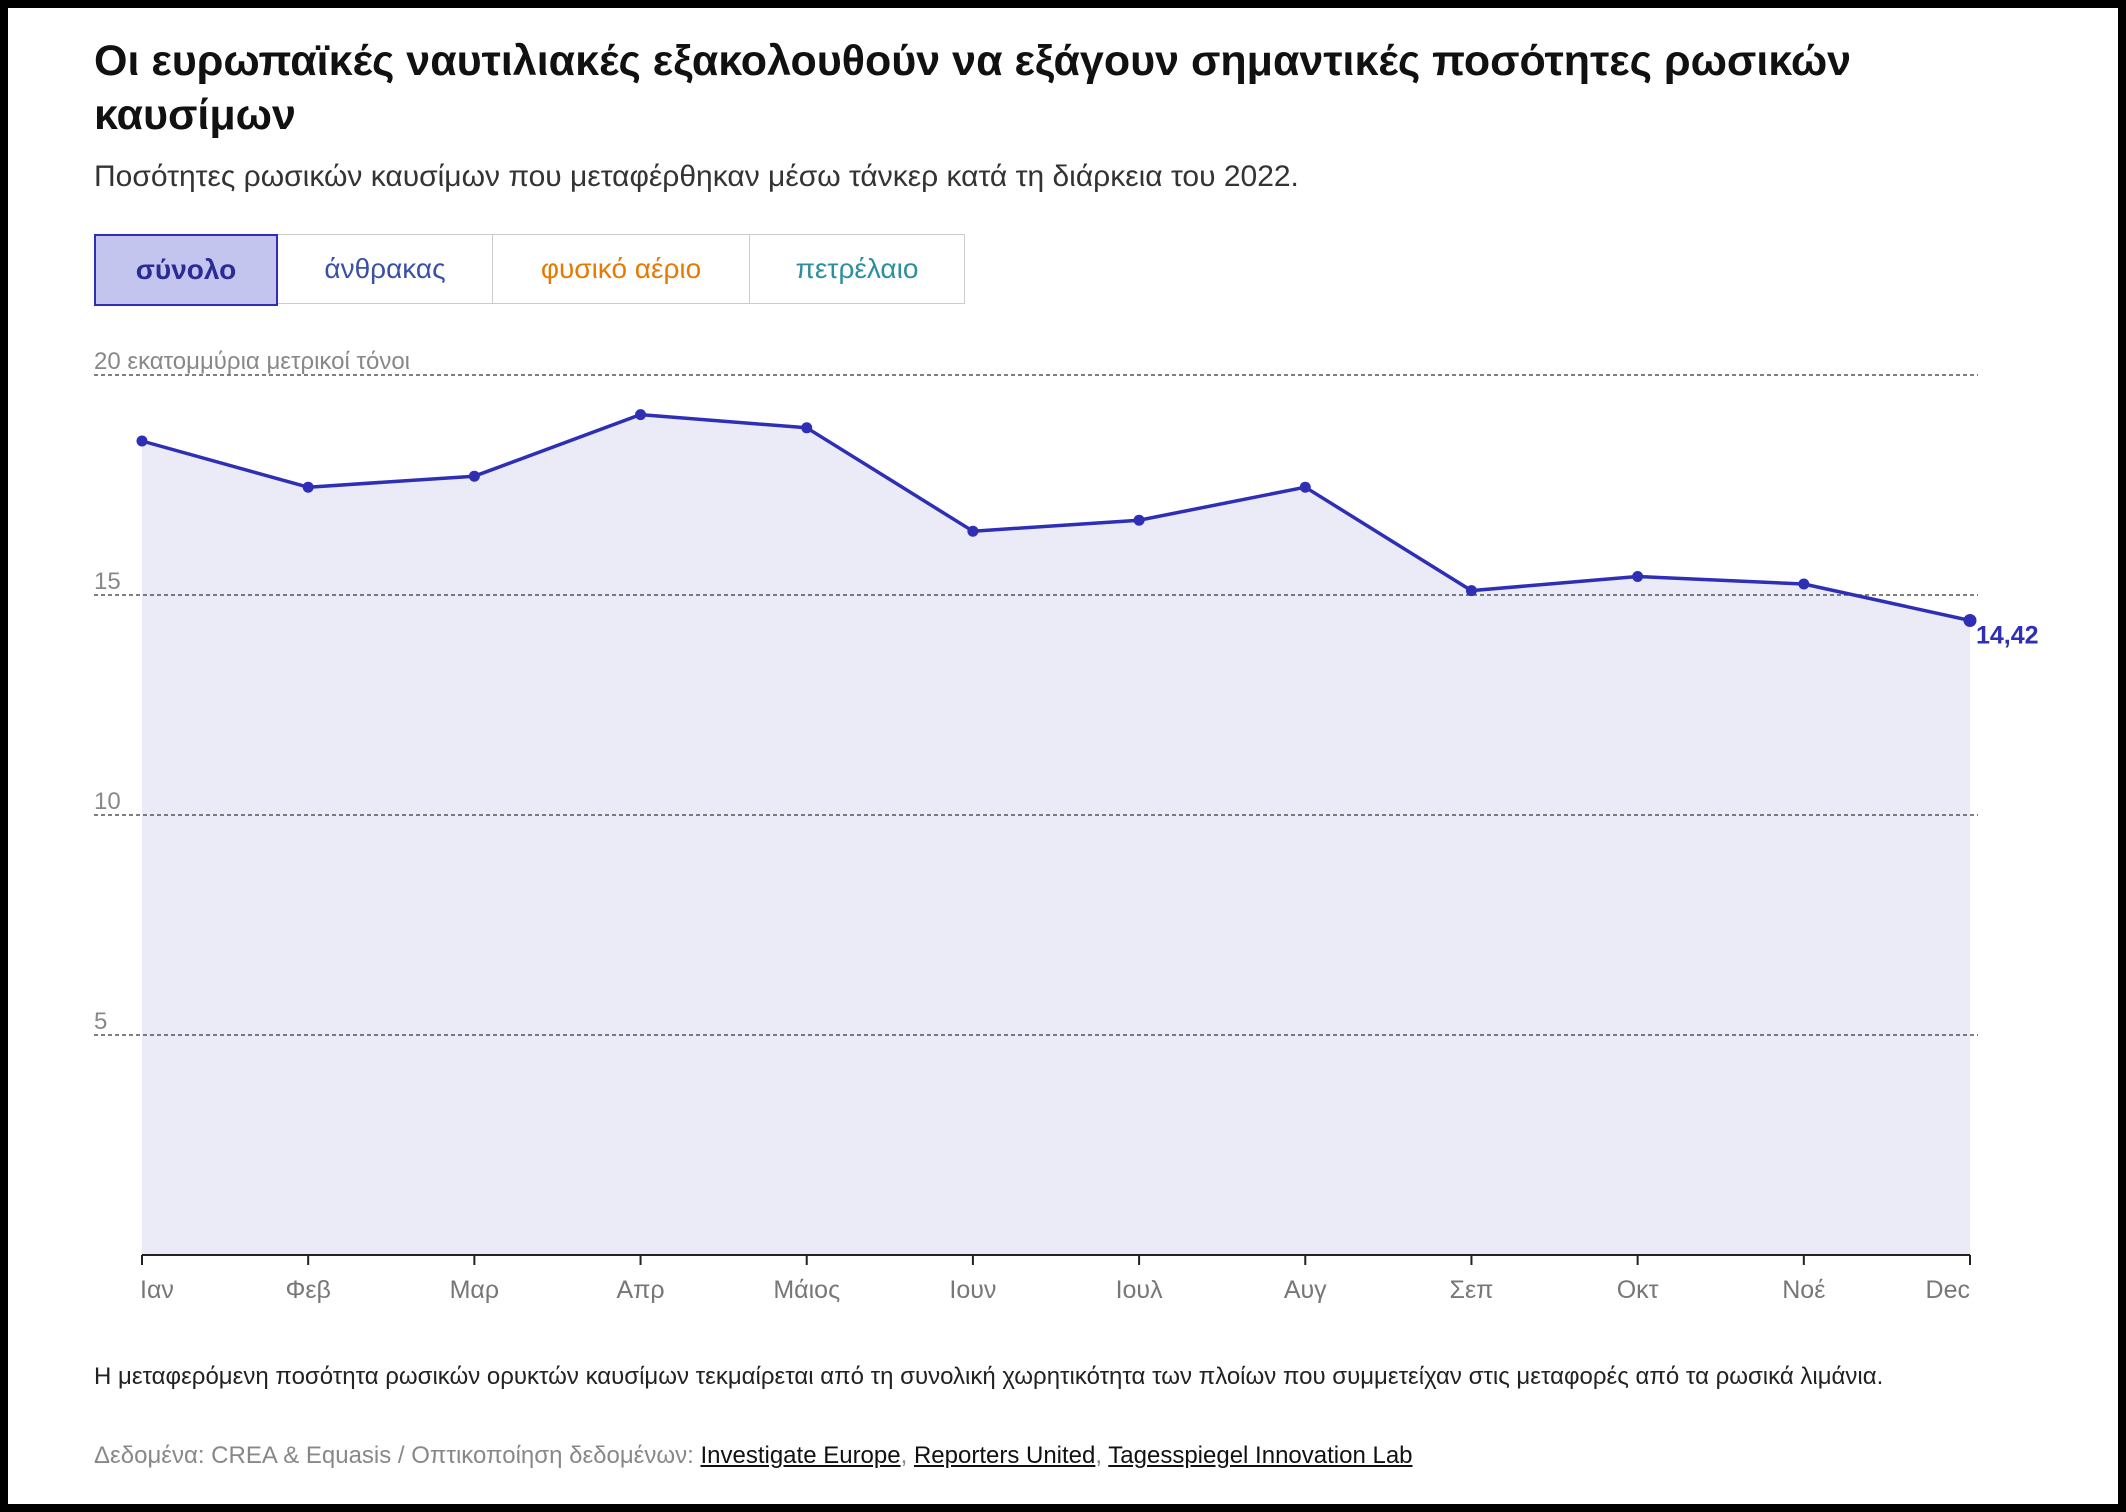 Image resolution: width=2126 pixels, height=1512 pixels. I want to click on tab-oil: πετρέλαιο, so click(857, 269).